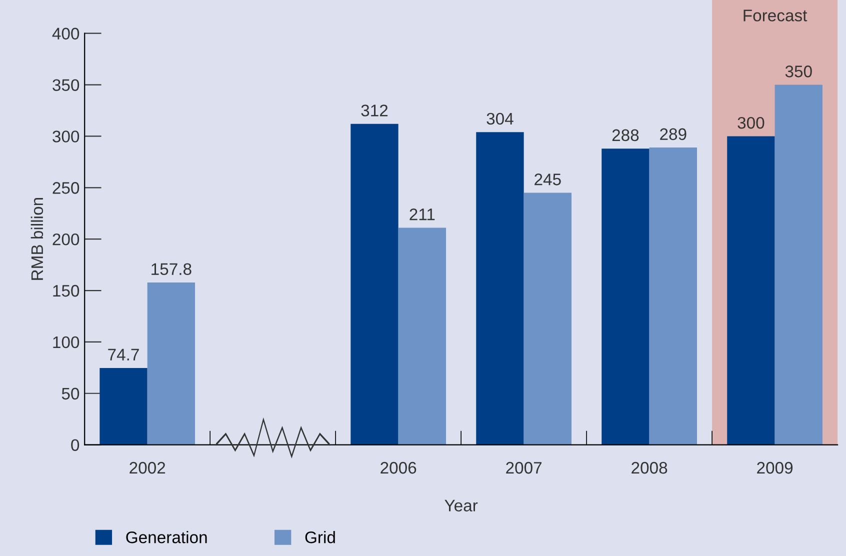 This screenshot has width=846, height=556. What do you see at coordinates (398, 468) in the screenshot?
I see `x-tick-label: 2006` at bounding box center [398, 468].